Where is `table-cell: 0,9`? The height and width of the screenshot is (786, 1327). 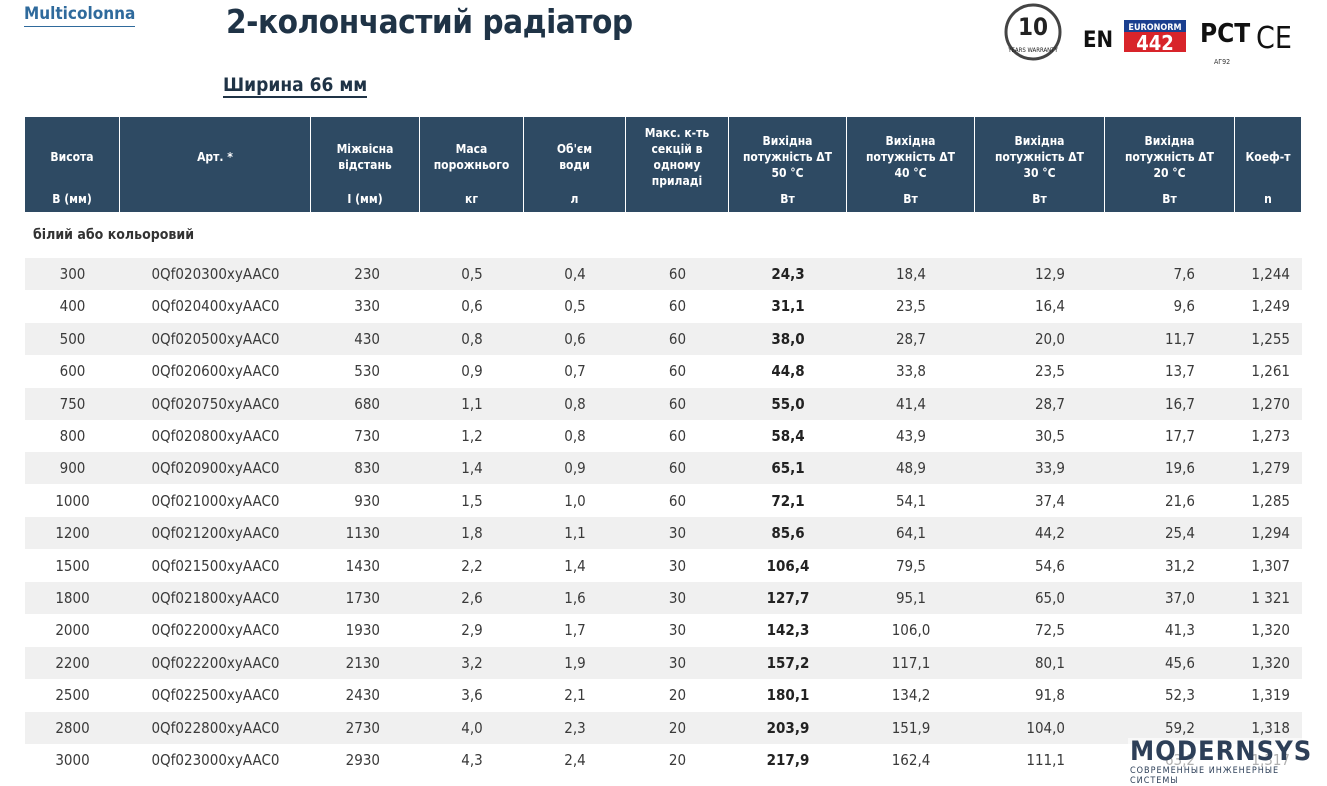 table-cell: 0,9 is located at coordinates (575, 468).